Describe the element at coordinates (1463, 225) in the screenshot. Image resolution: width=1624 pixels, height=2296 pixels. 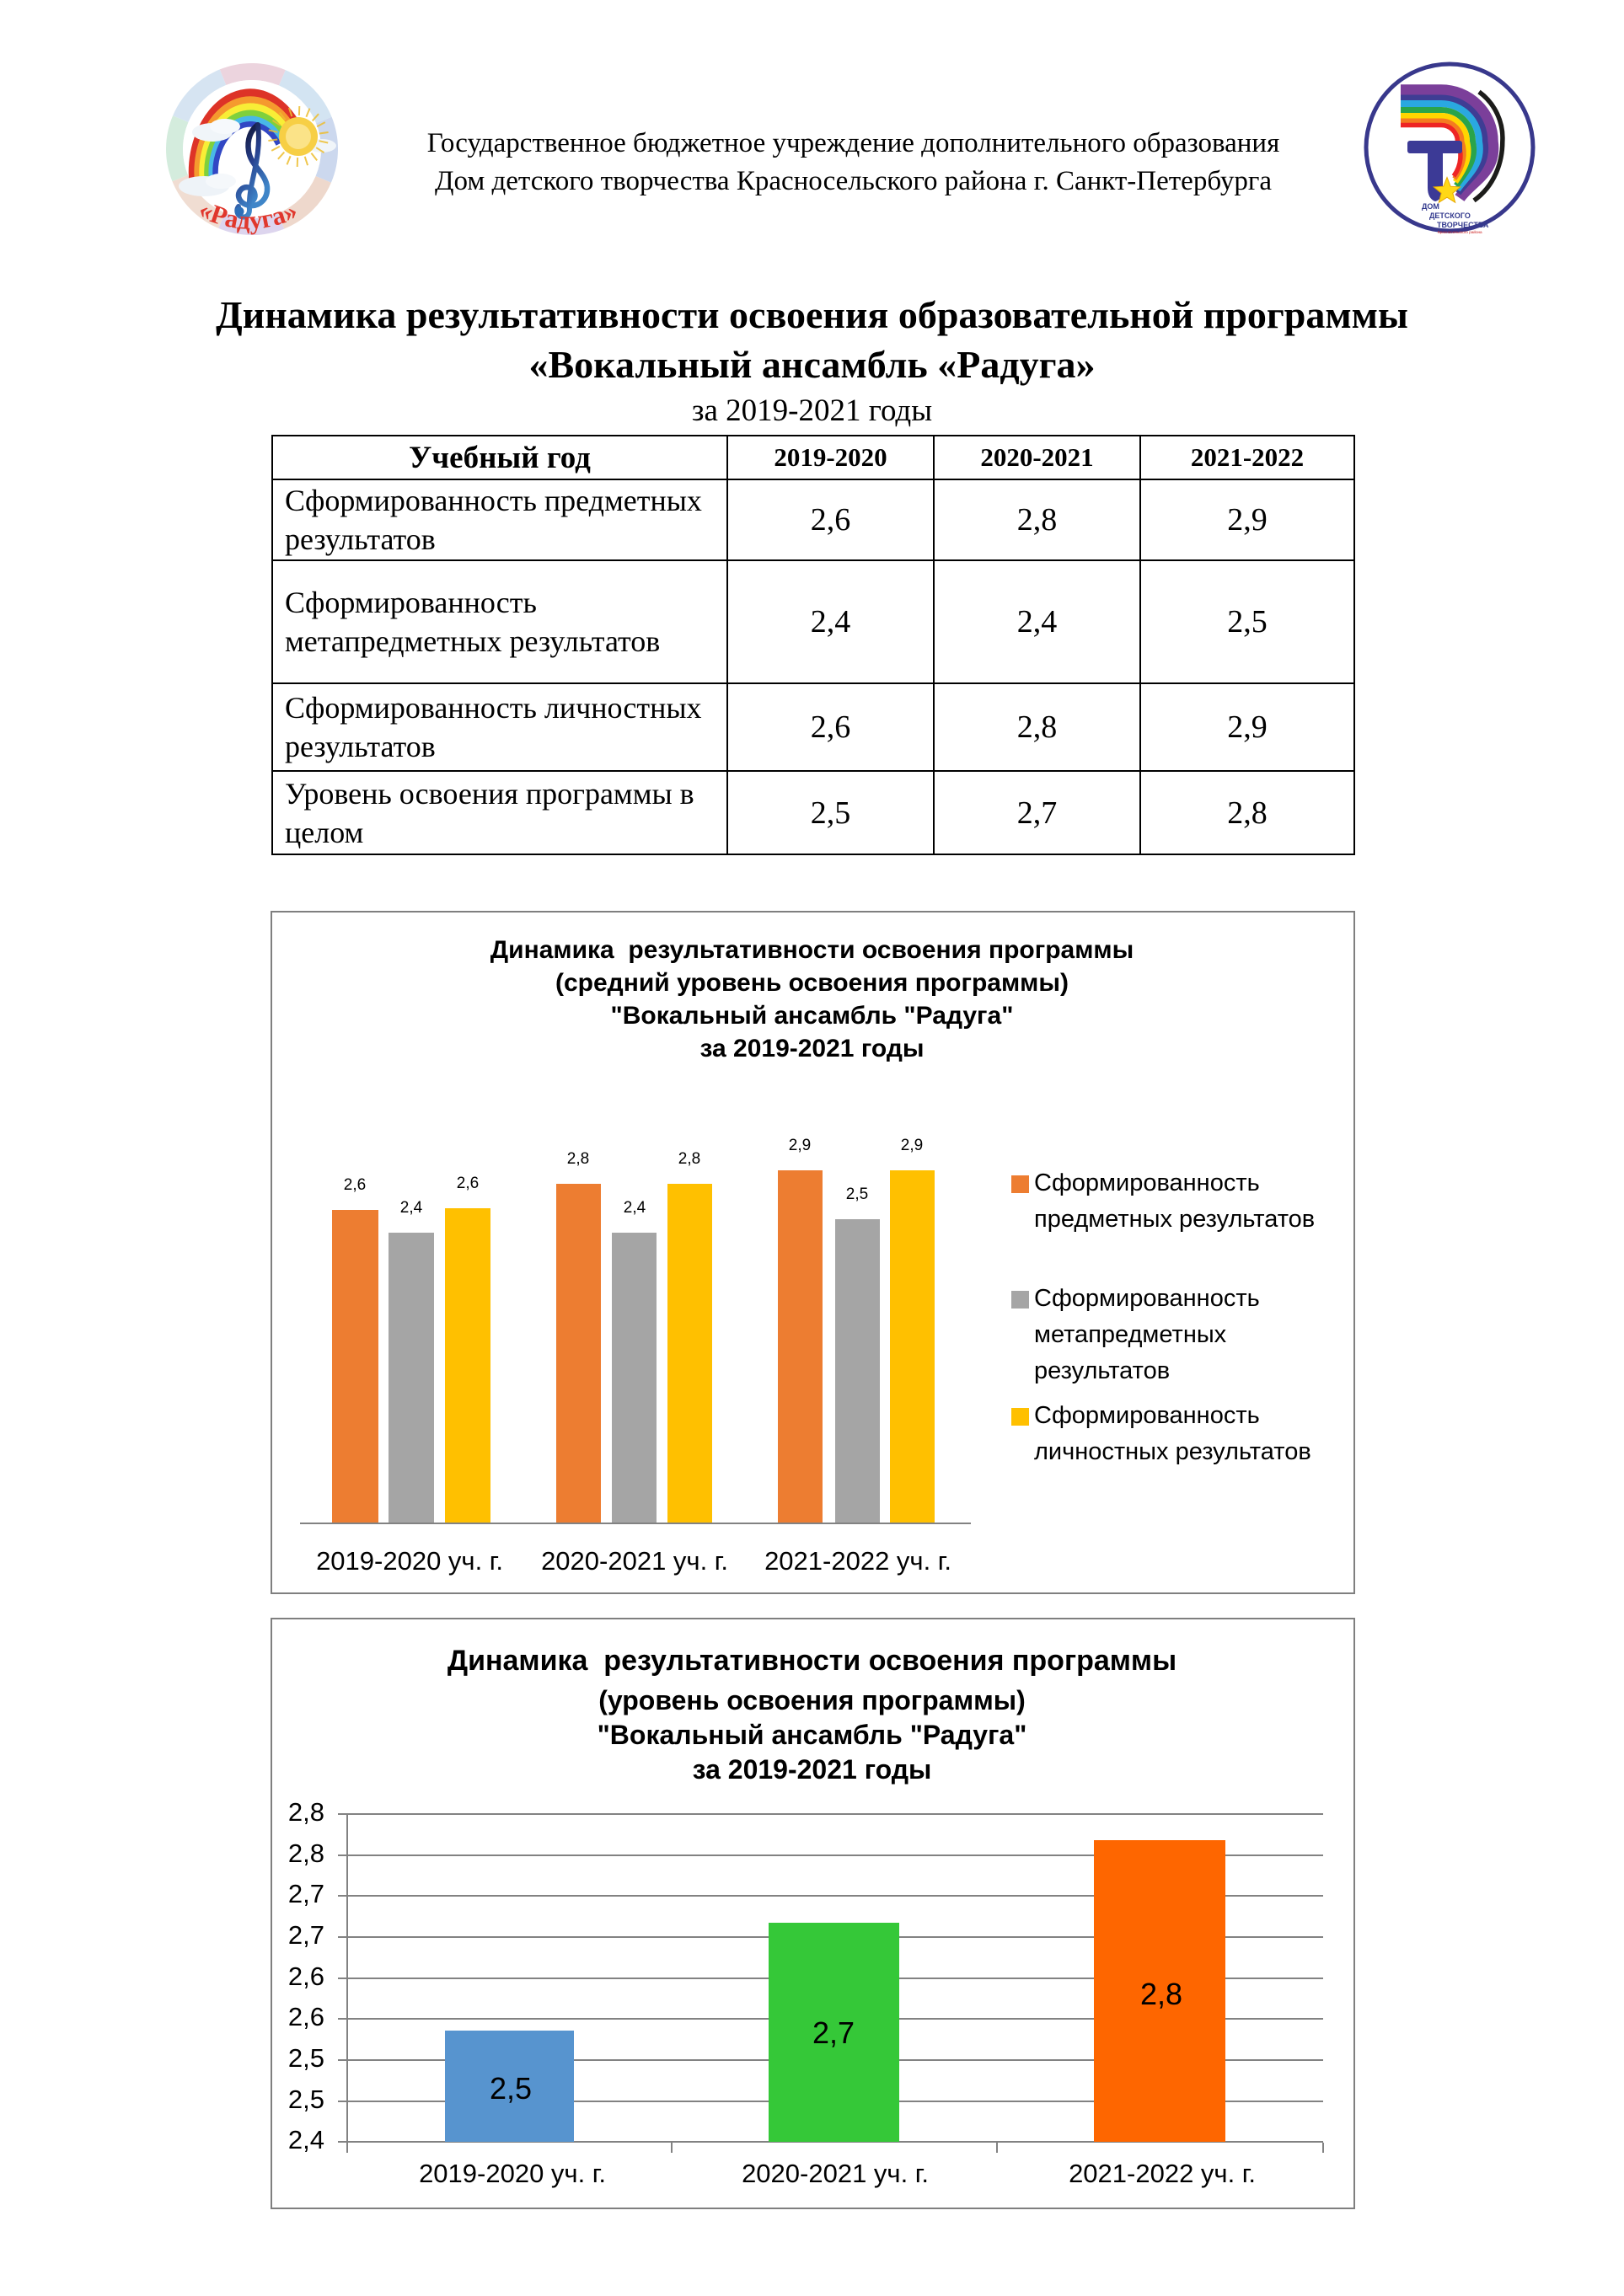
I see `svg-text: ТВОРЧЕСТВА` at that location.